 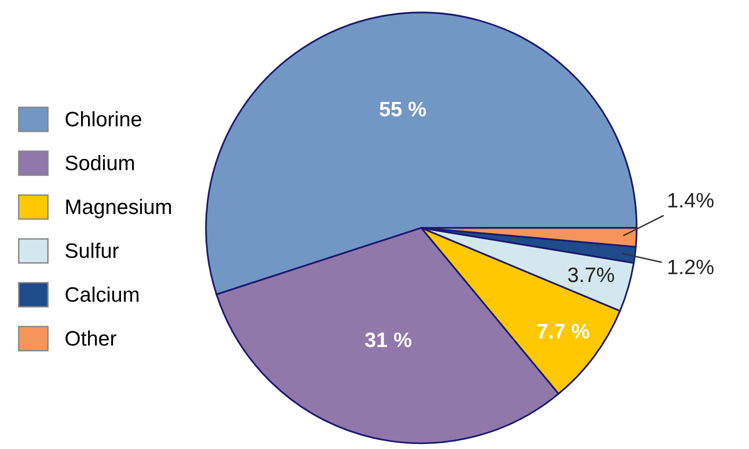 What do you see at coordinates (691, 200) in the screenshot?
I see `data-label: 1.4%` at bounding box center [691, 200].